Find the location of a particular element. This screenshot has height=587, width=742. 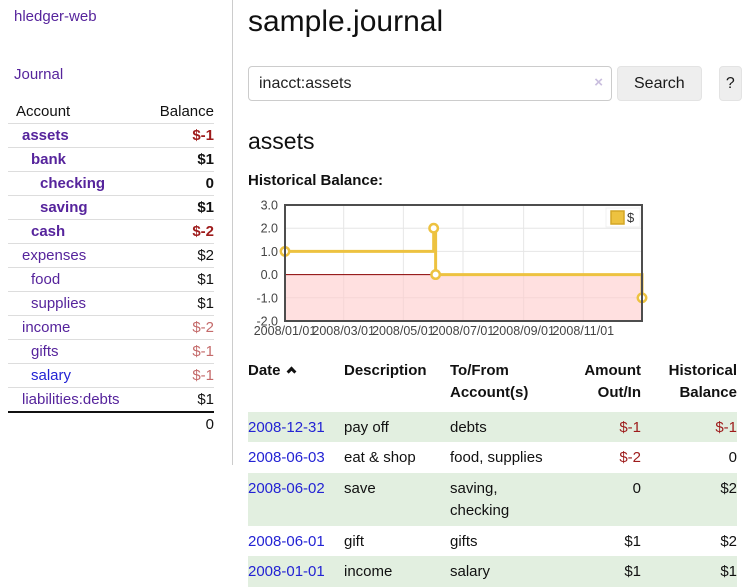

account-link-income: income is located at coordinates (46, 327).